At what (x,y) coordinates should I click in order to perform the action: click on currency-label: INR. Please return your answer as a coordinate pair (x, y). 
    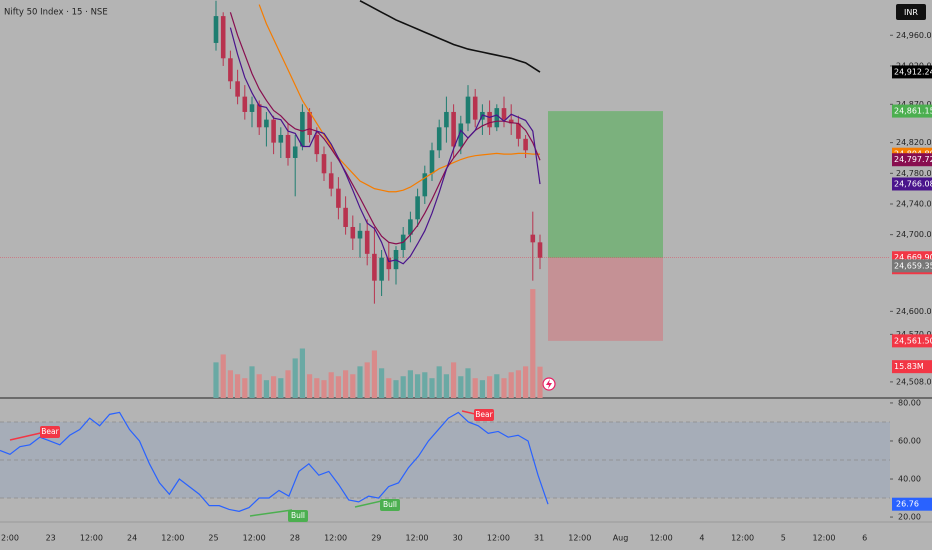
    Looking at the image, I should click on (911, 12).